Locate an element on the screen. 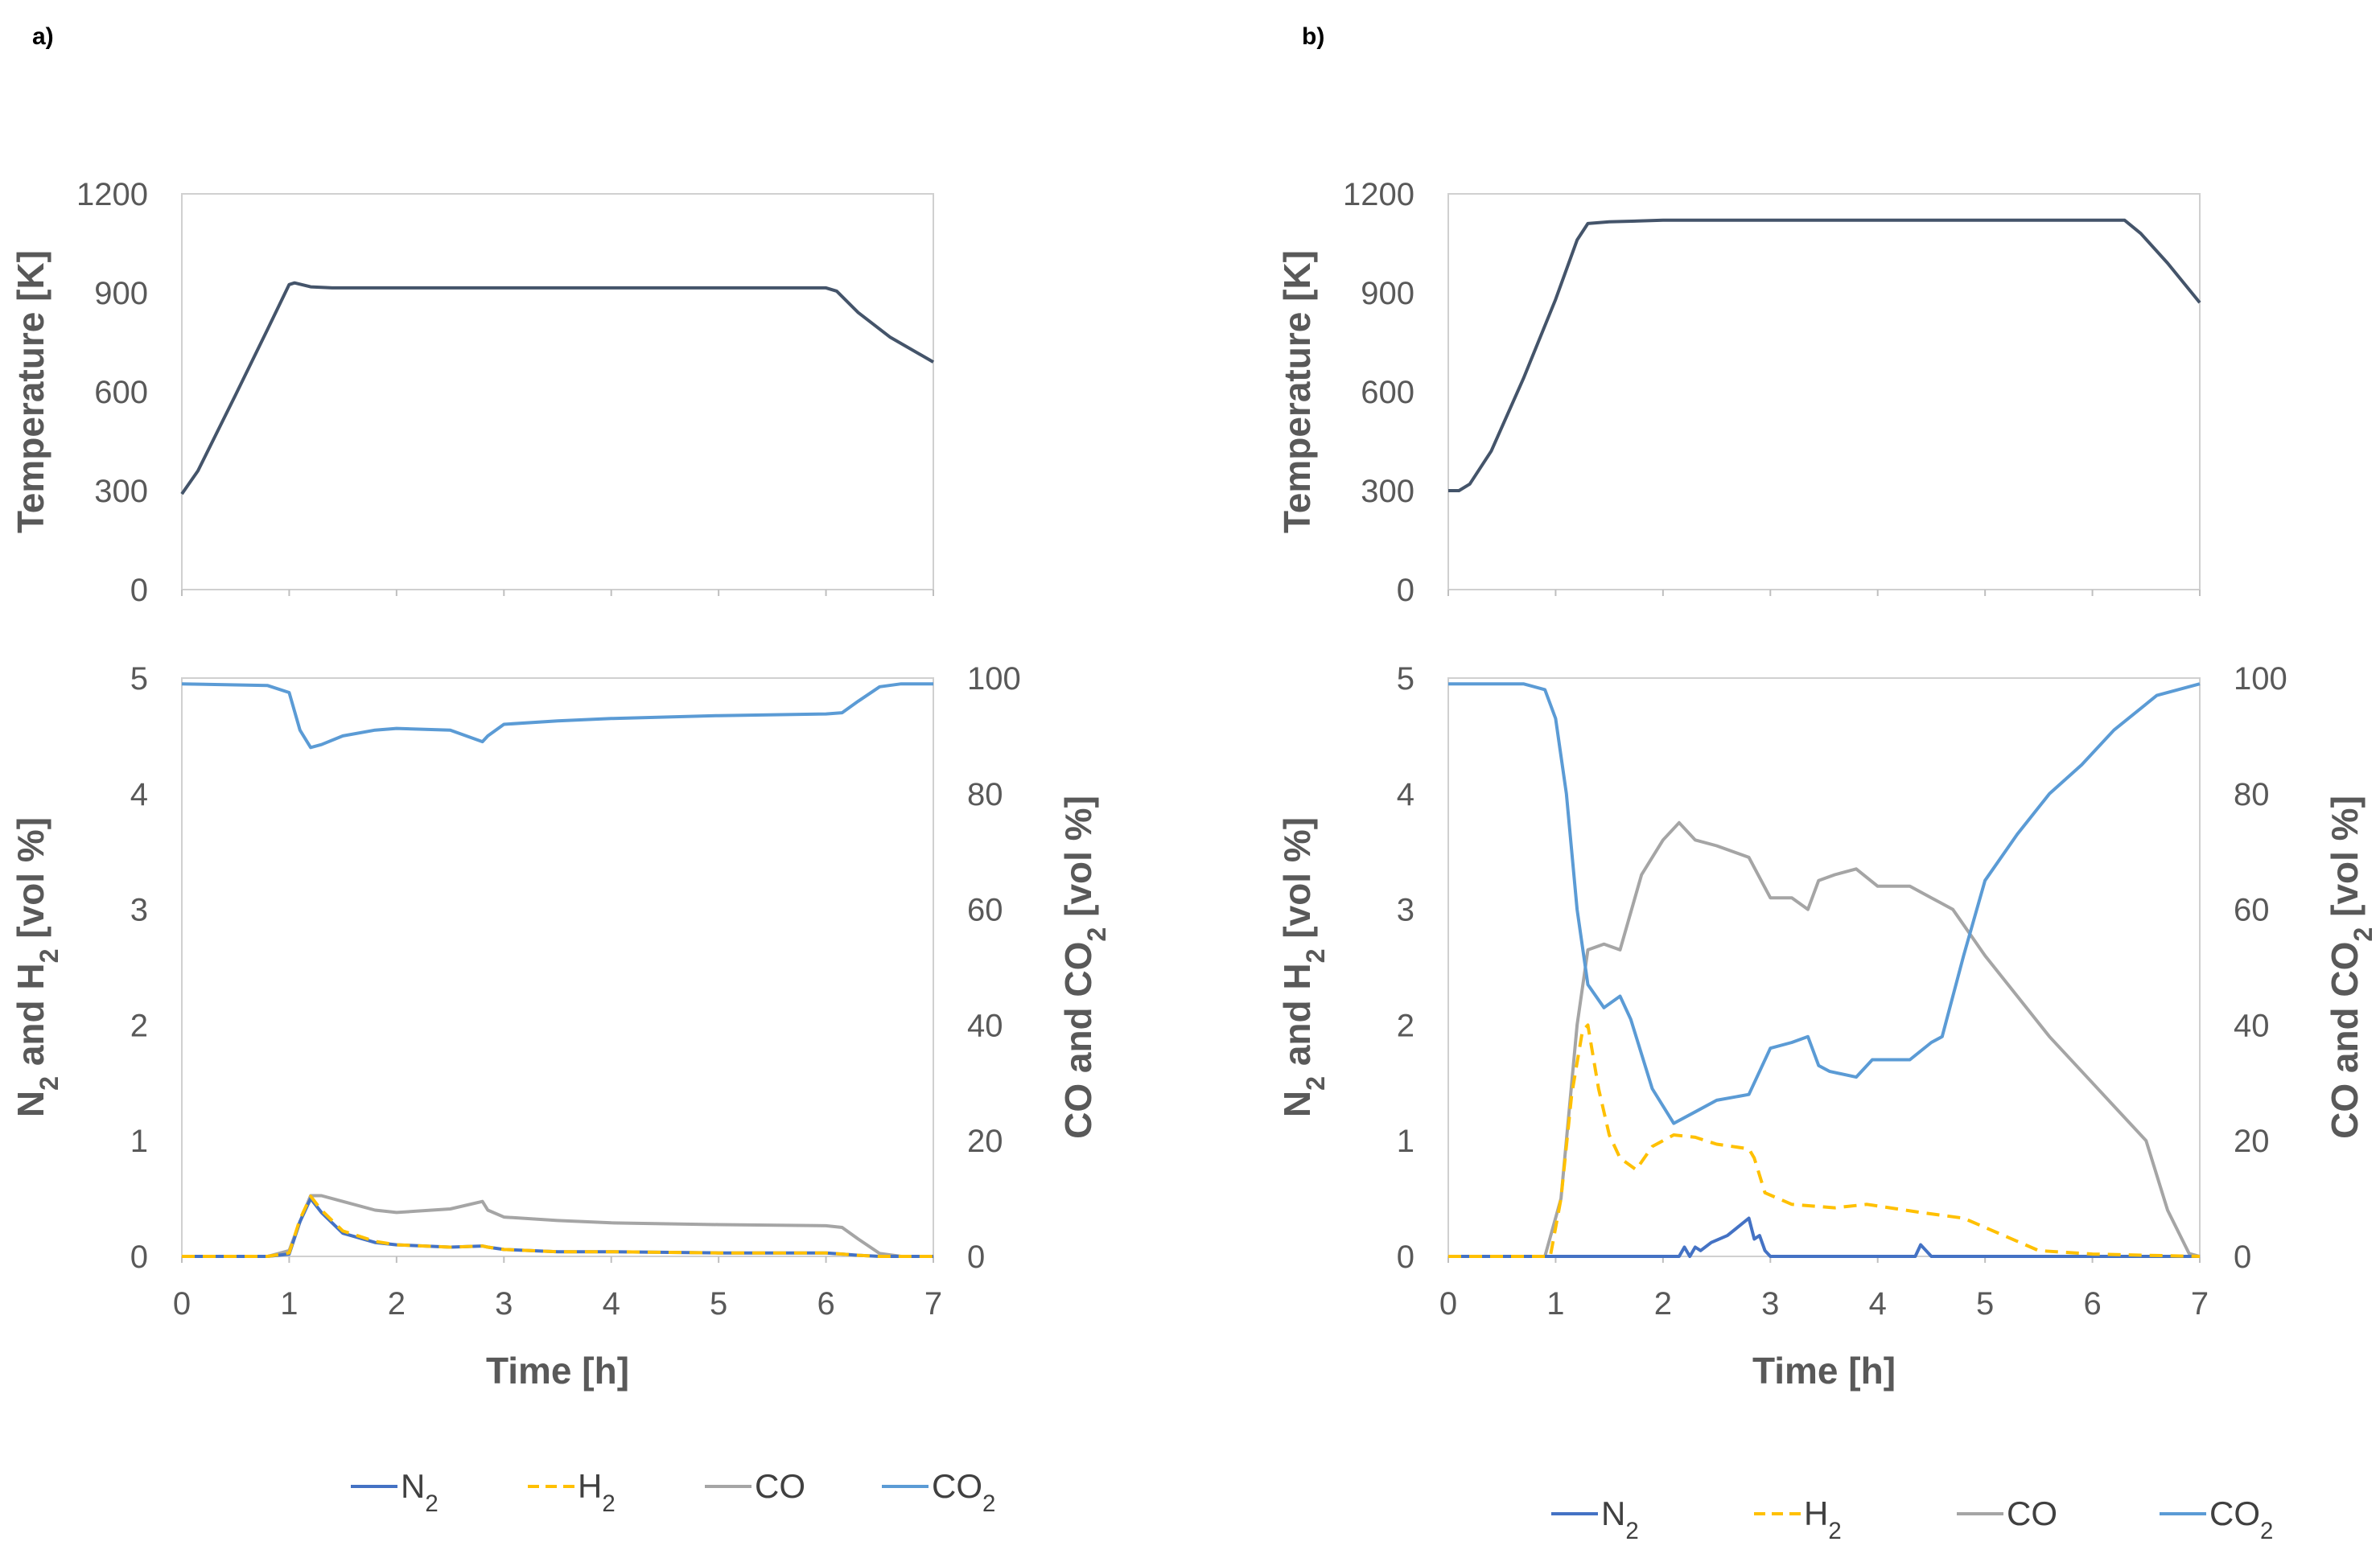  panel-b-label: b) is located at coordinates (1313, 36).